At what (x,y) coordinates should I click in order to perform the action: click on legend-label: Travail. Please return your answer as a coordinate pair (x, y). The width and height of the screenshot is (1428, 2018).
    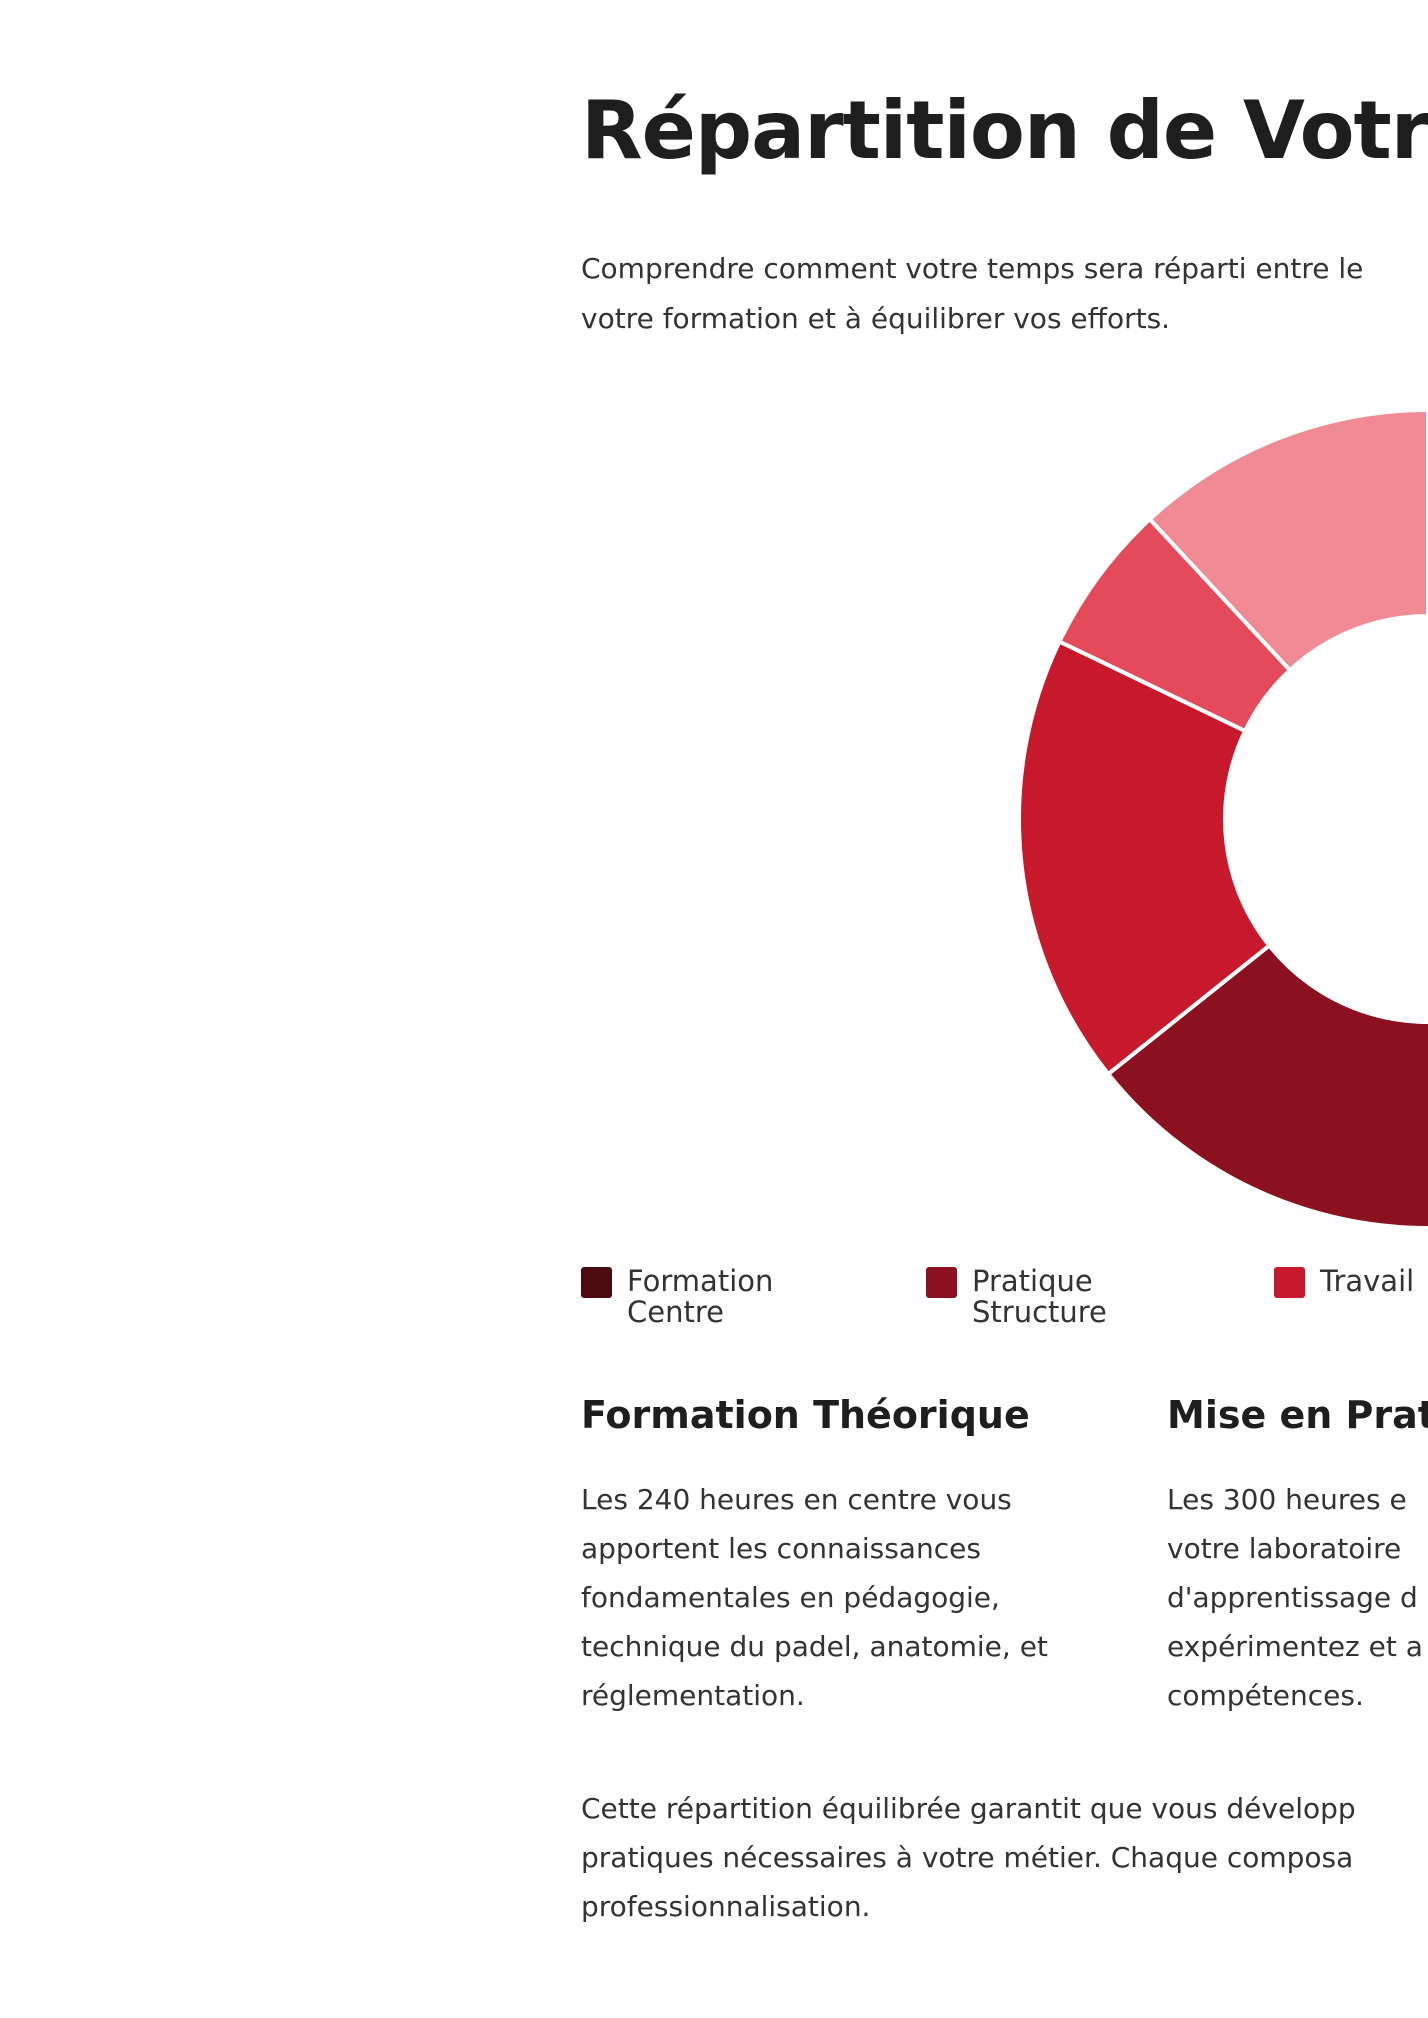
    Looking at the image, I should click on (1367, 1281).